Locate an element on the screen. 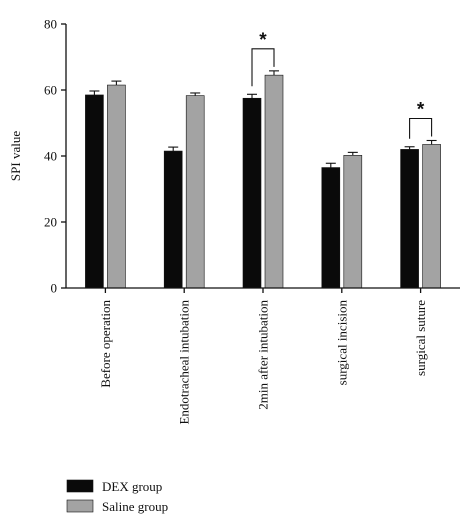 Image resolution: width=474 pixels, height=532 pixels. y-tick-label: 40 is located at coordinates (50, 156).